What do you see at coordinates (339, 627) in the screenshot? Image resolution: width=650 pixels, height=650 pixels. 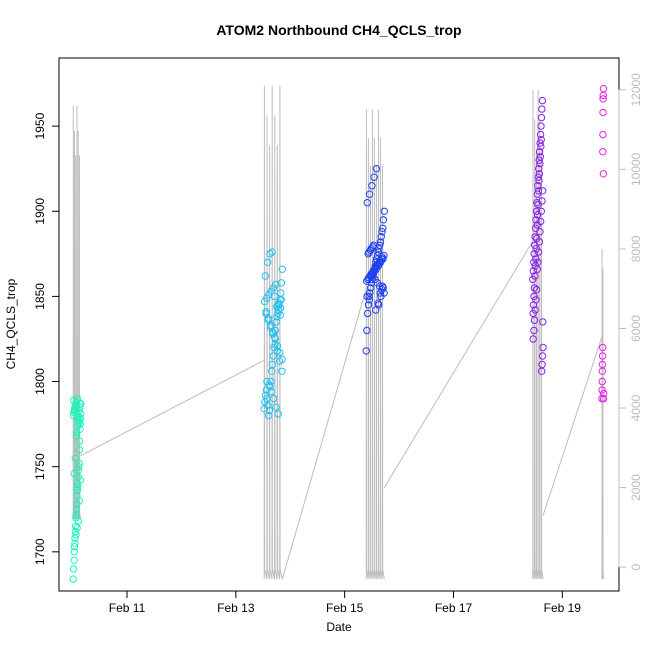 I see `x-axis-label: Date` at bounding box center [339, 627].